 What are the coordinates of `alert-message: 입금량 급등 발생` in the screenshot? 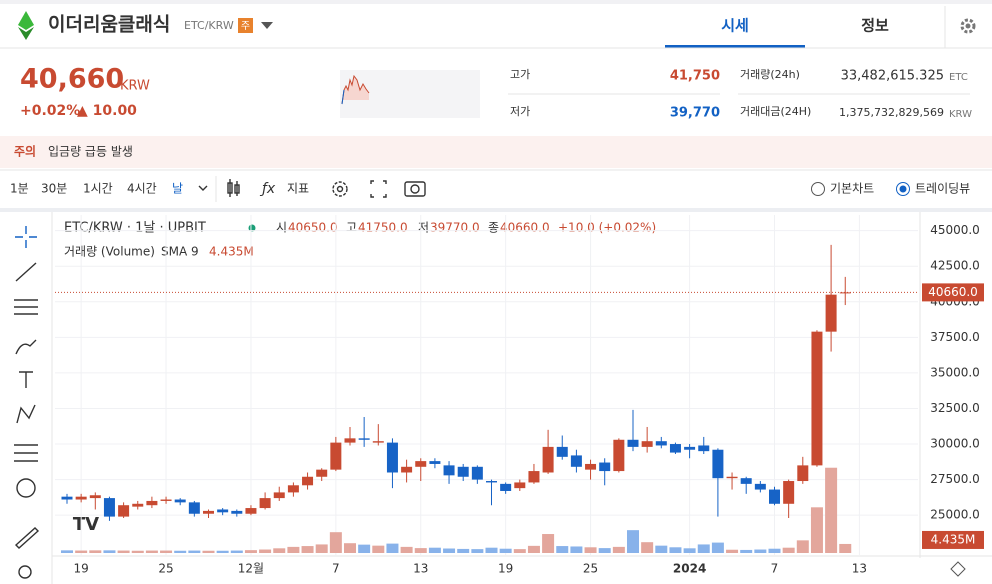 It's located at (90, 152).